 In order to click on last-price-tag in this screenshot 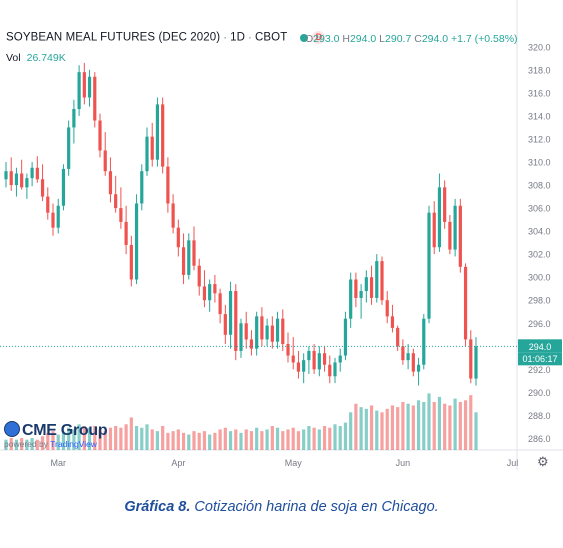, I will do `click(540, 346)`.